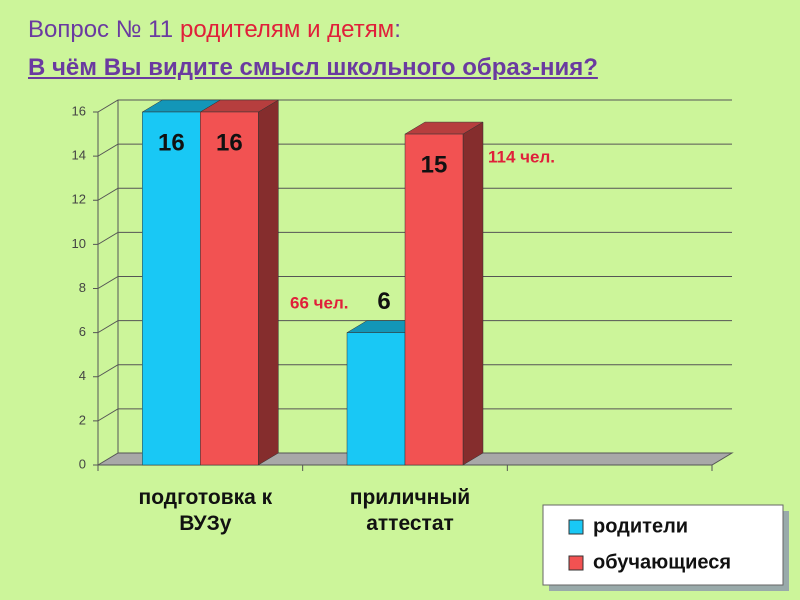  I want to click on annotation: 66 чел., so click(319, 302).